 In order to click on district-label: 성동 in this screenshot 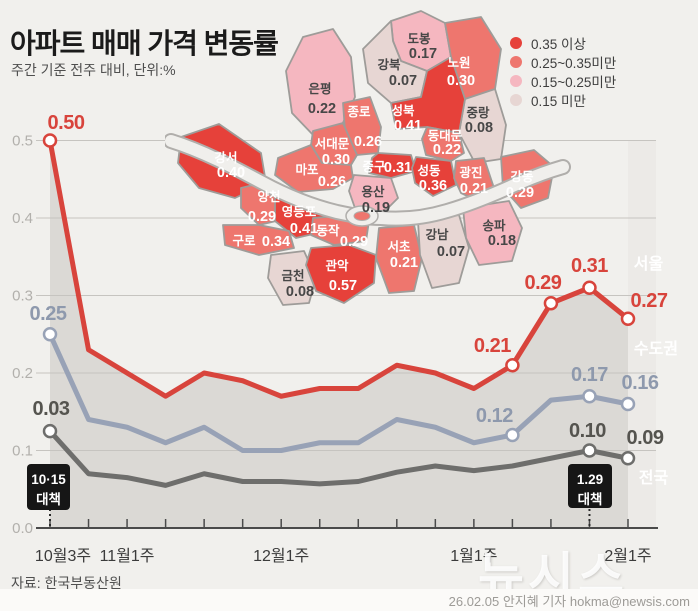, I will do `click(429, 171)`.